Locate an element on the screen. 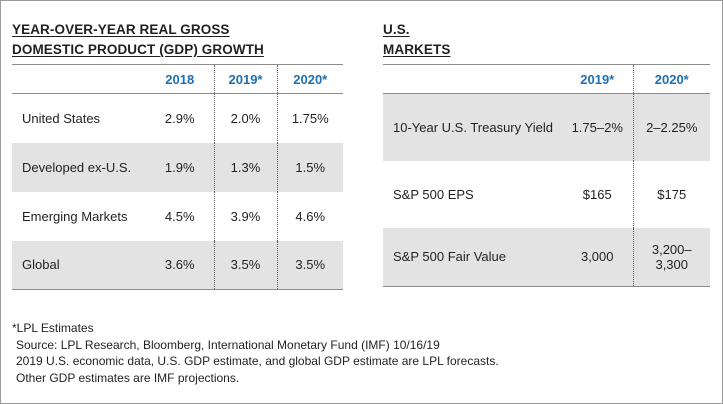  markets-title-line1: U.S. is located at coordinates (396, 29).